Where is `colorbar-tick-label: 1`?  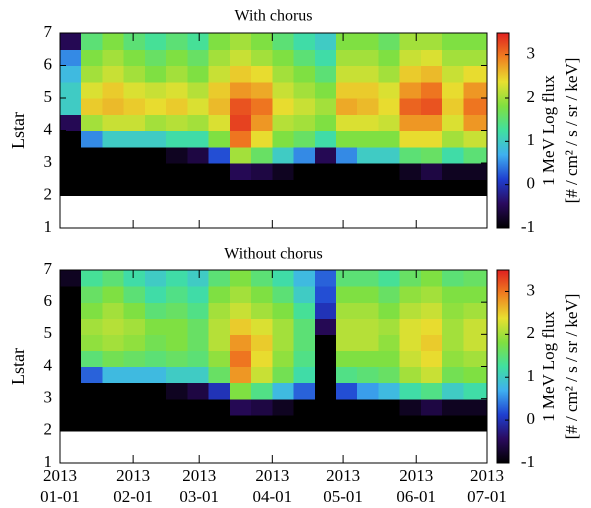
colorbar-tick-label: 1 is located at coordinates (531, 139).